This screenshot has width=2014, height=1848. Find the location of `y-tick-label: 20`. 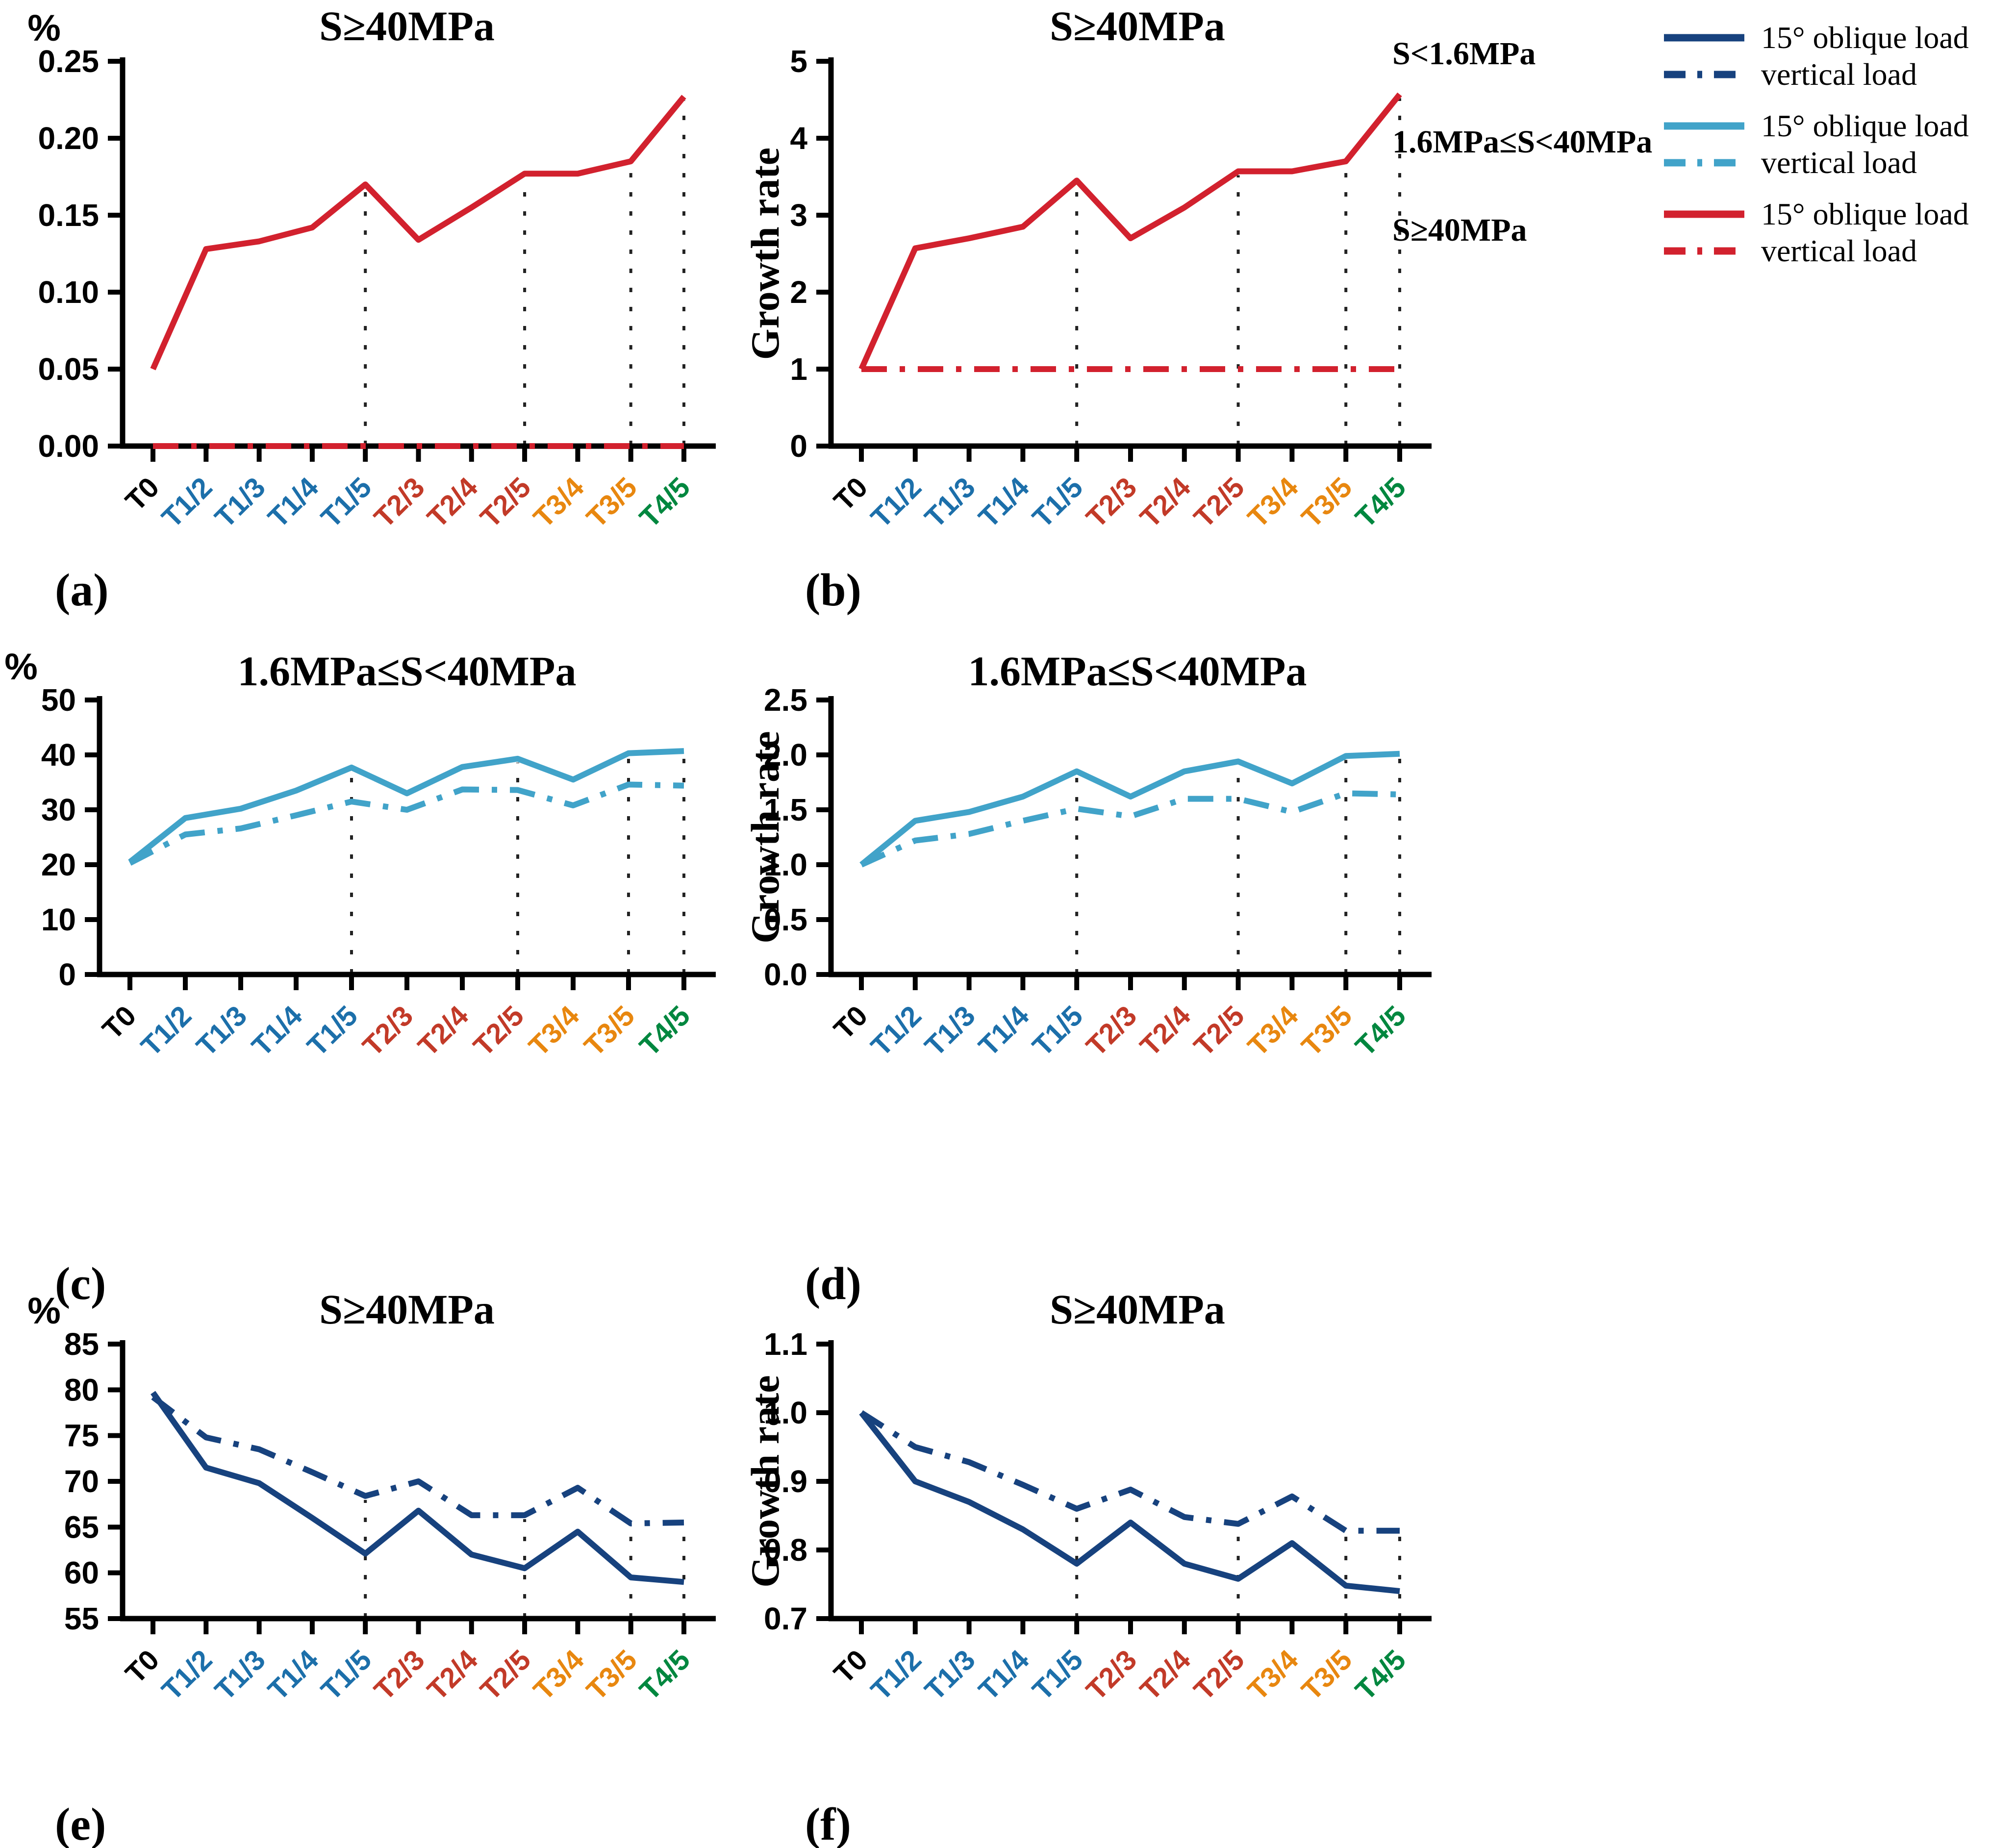

y-tick-label: 20 is located at coordinates (58, 864).